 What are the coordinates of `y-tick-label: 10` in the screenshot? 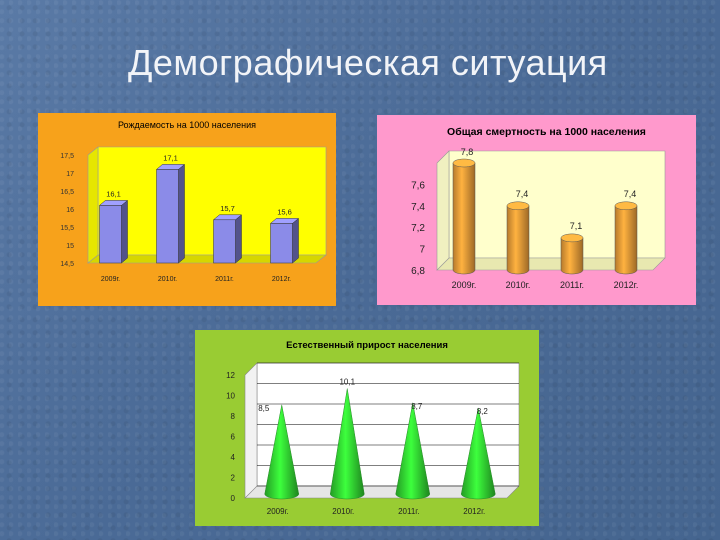 It's located at (230, 396).